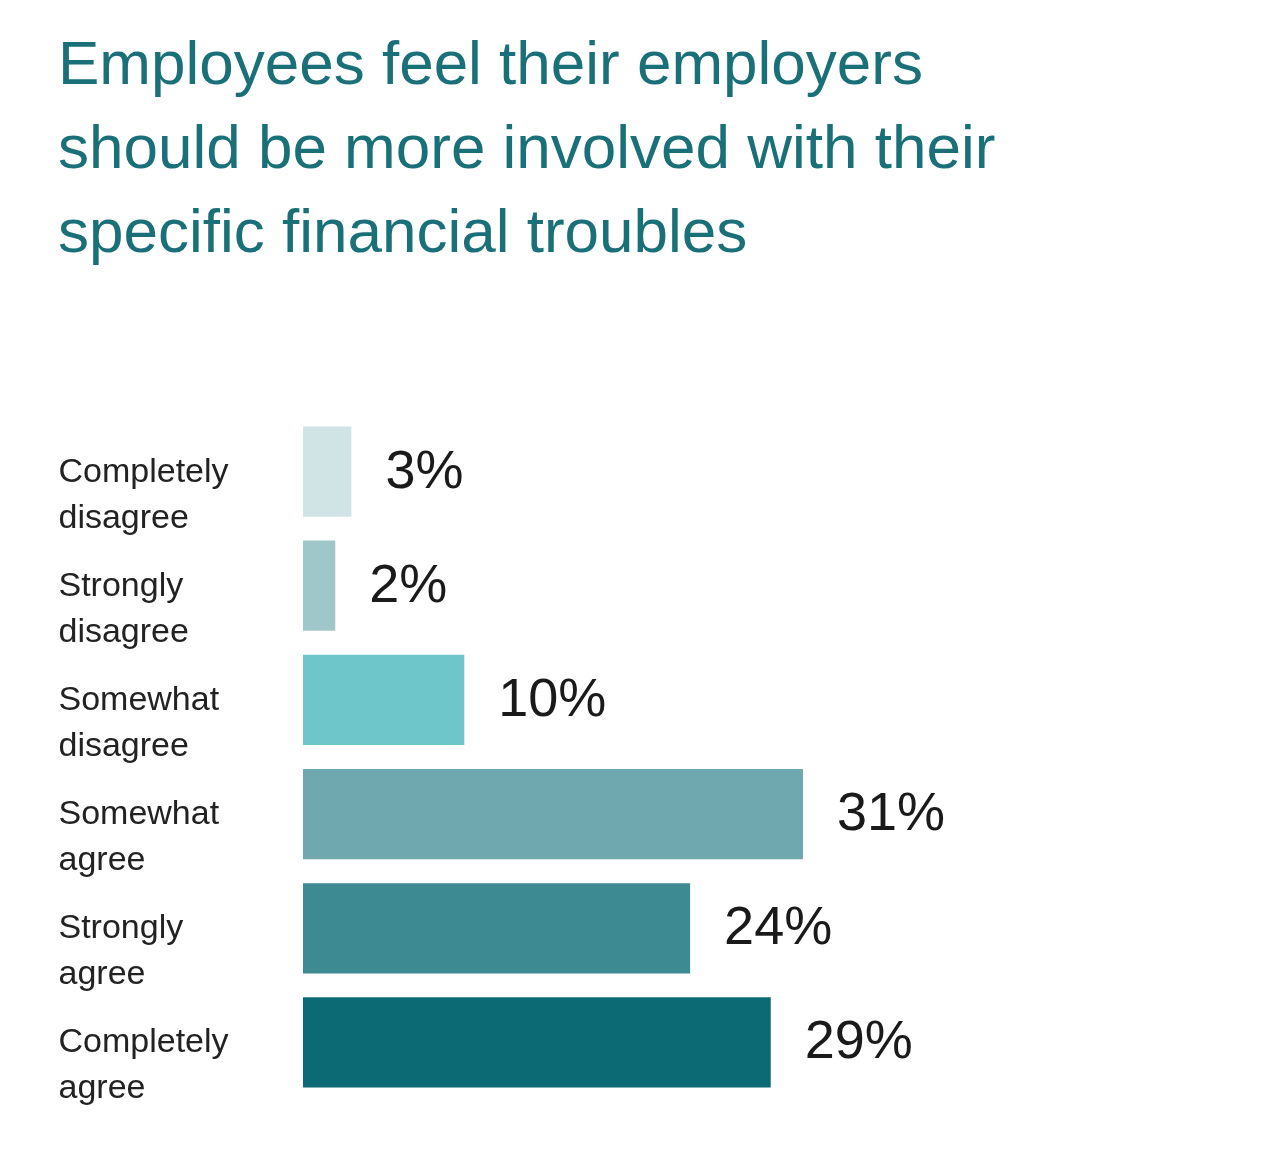 The image size is (1279, 1163). I want to click on y-tick-label: Completely disagree, so click(143, 492).